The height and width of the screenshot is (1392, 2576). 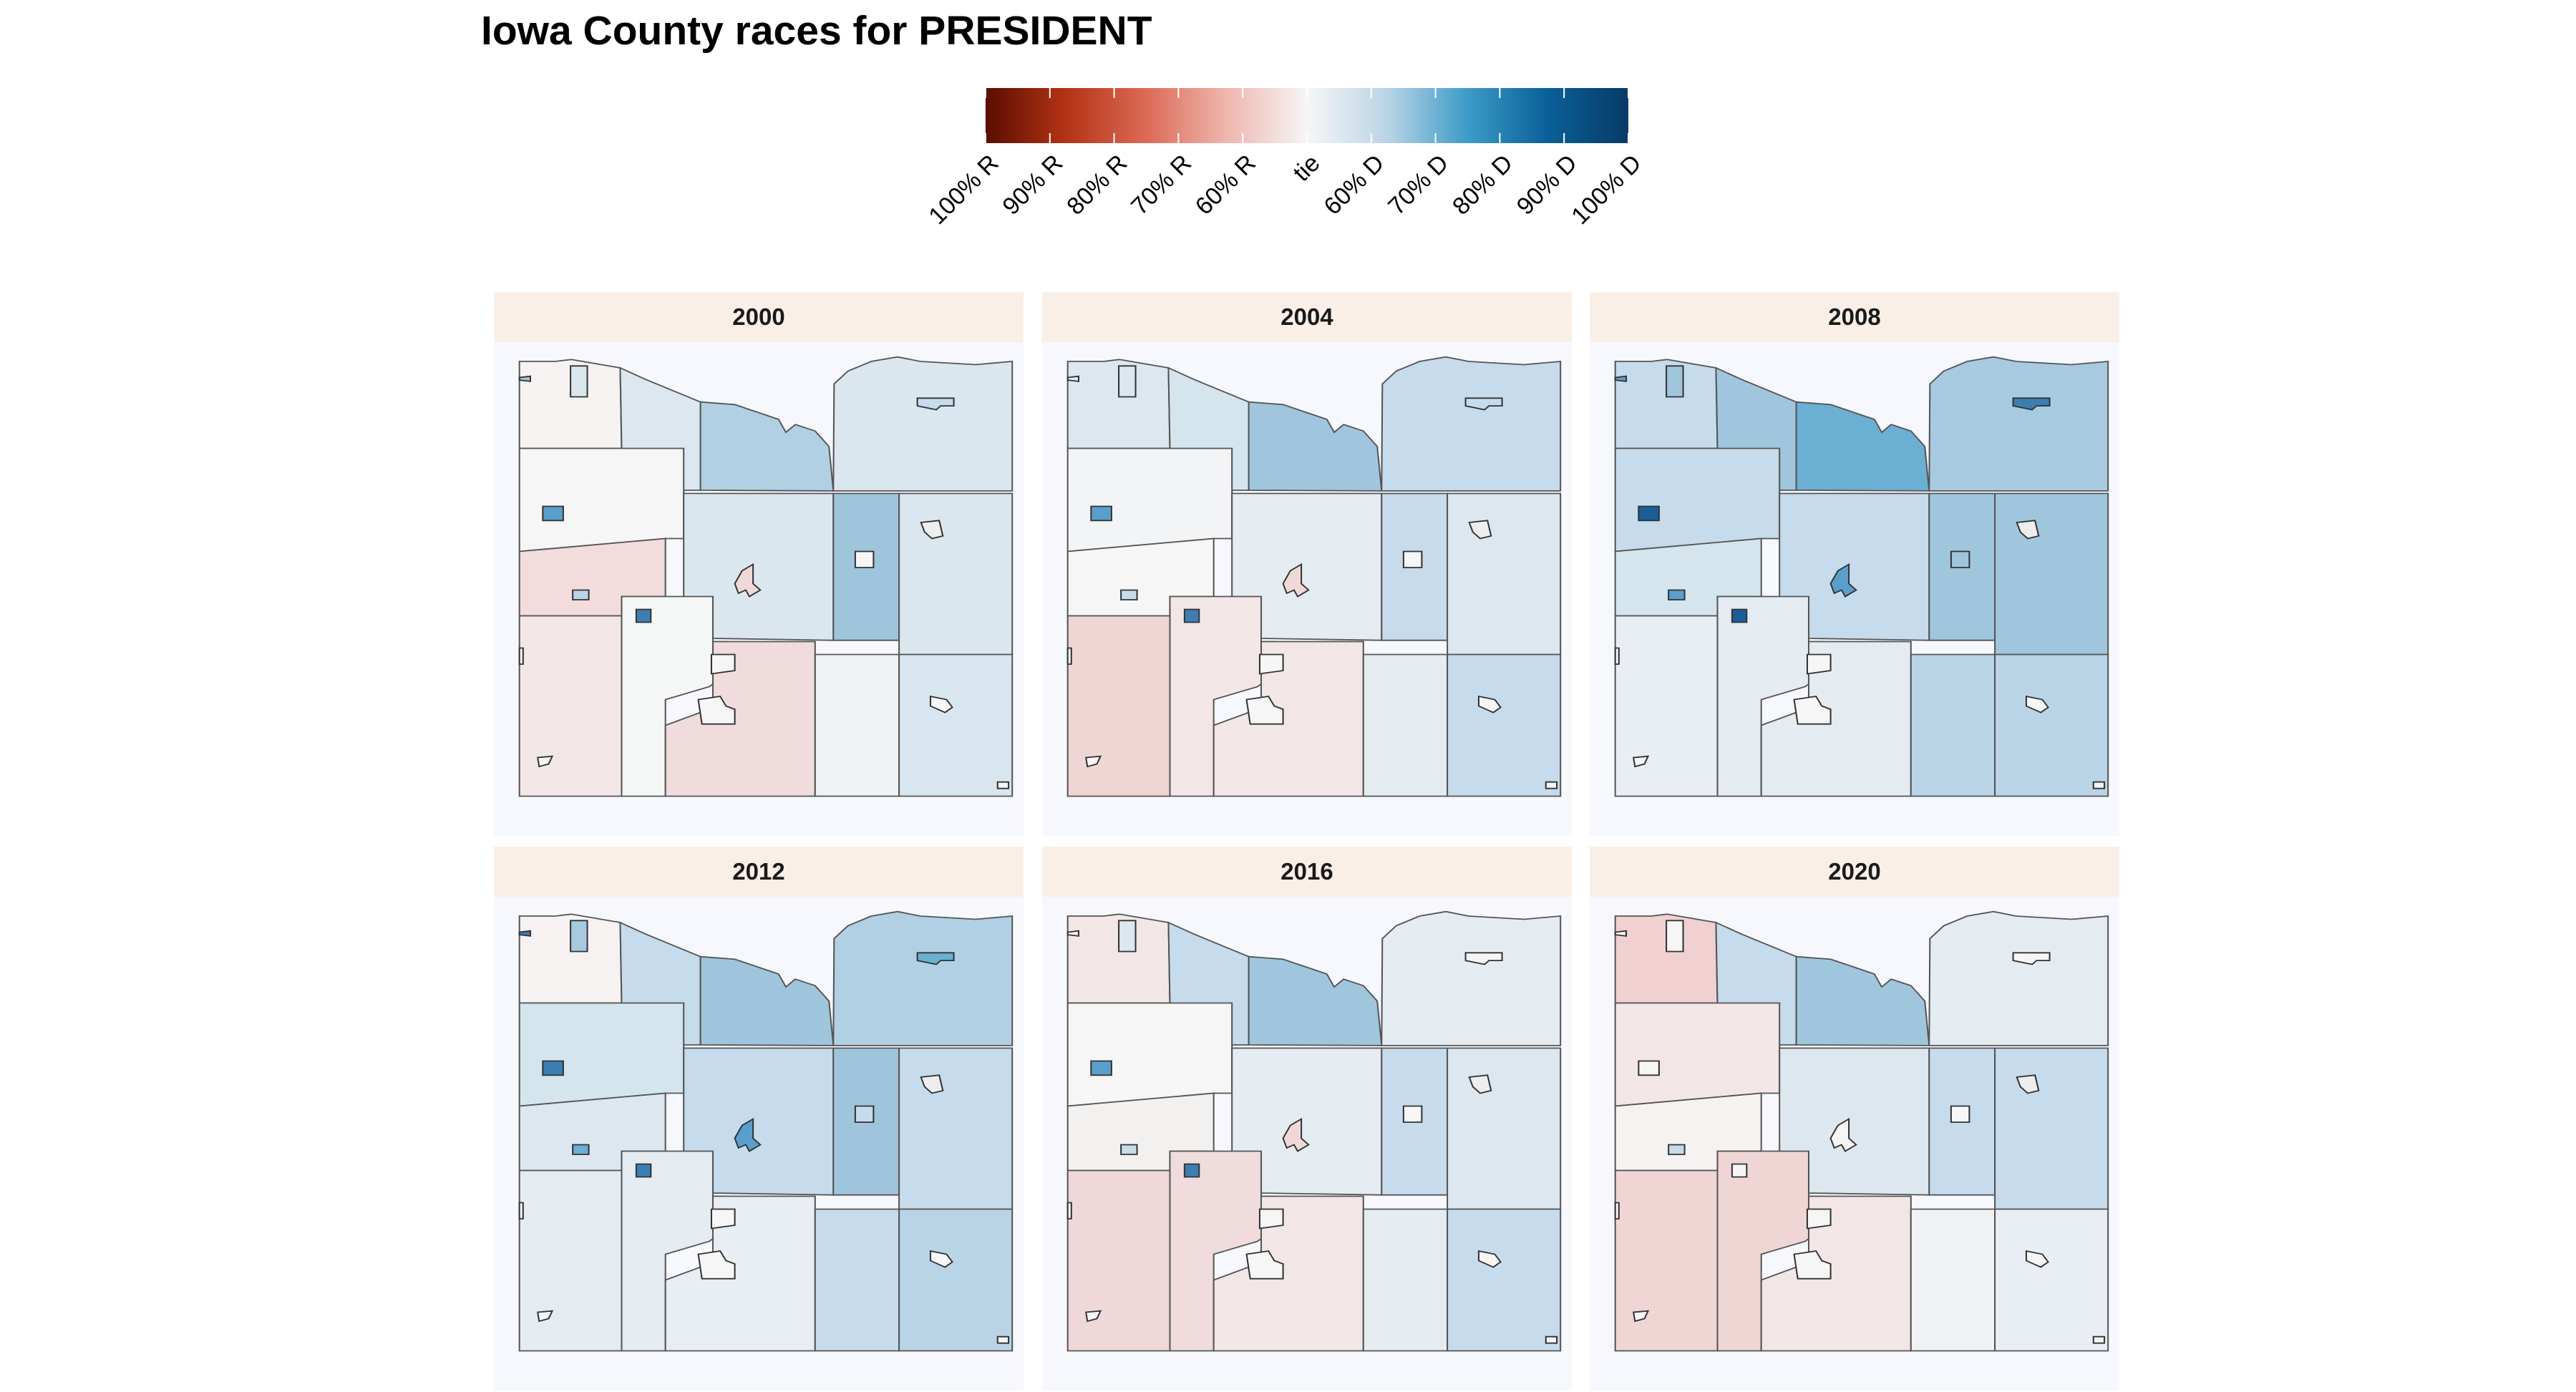 What do you see at coordinates (1854, 317) in the screenshot?
I see `panel-header: 2008` at bounding box center [1854, 317].